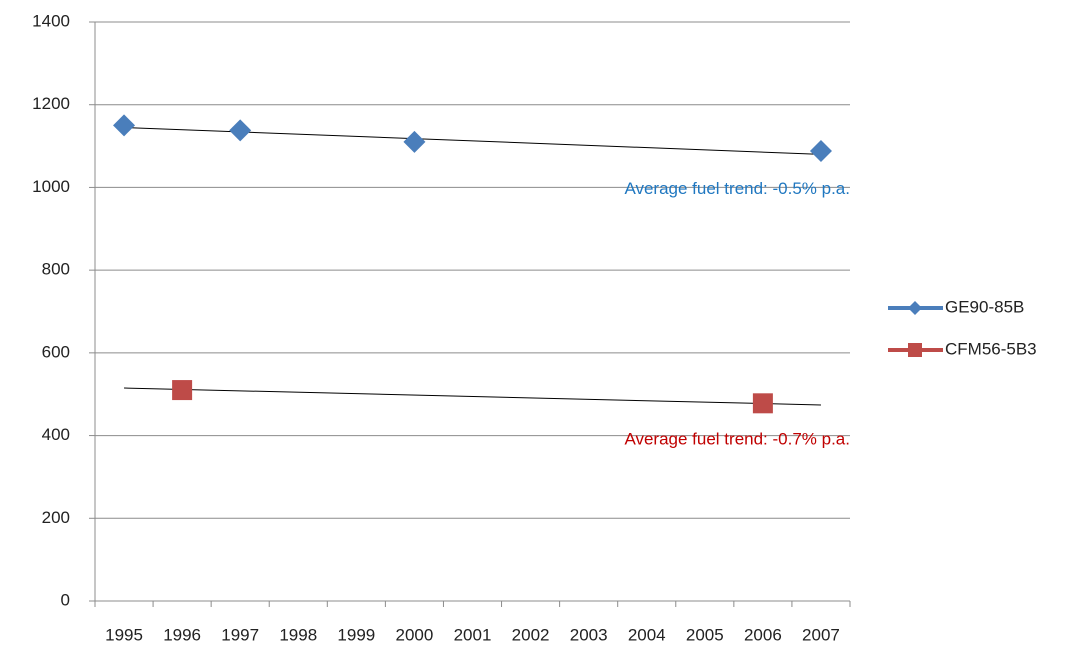  What do you see at coordinates (705, 634) in the screenshot?
I see `x-tick-label: 2005` at bounding box center [705, 634].